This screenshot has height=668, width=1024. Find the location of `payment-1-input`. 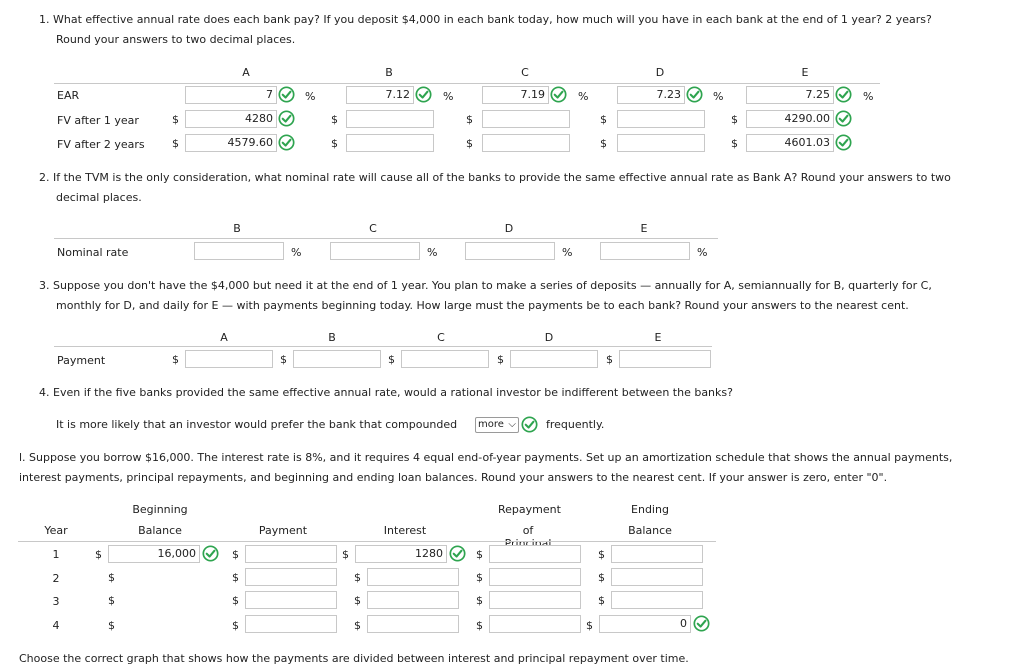

payment-1-input is located at coordinates (291, 554).